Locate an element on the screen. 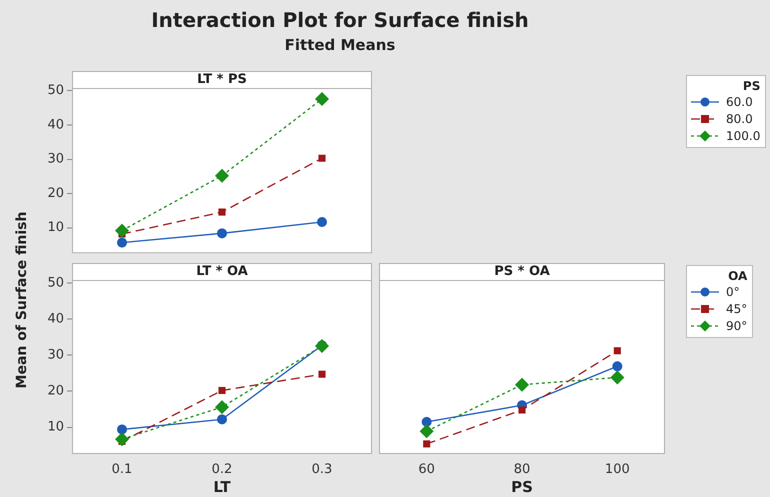 The width and height of the screenshot is (770, 497). legend-title: OA is located at coordinates (737, 276).